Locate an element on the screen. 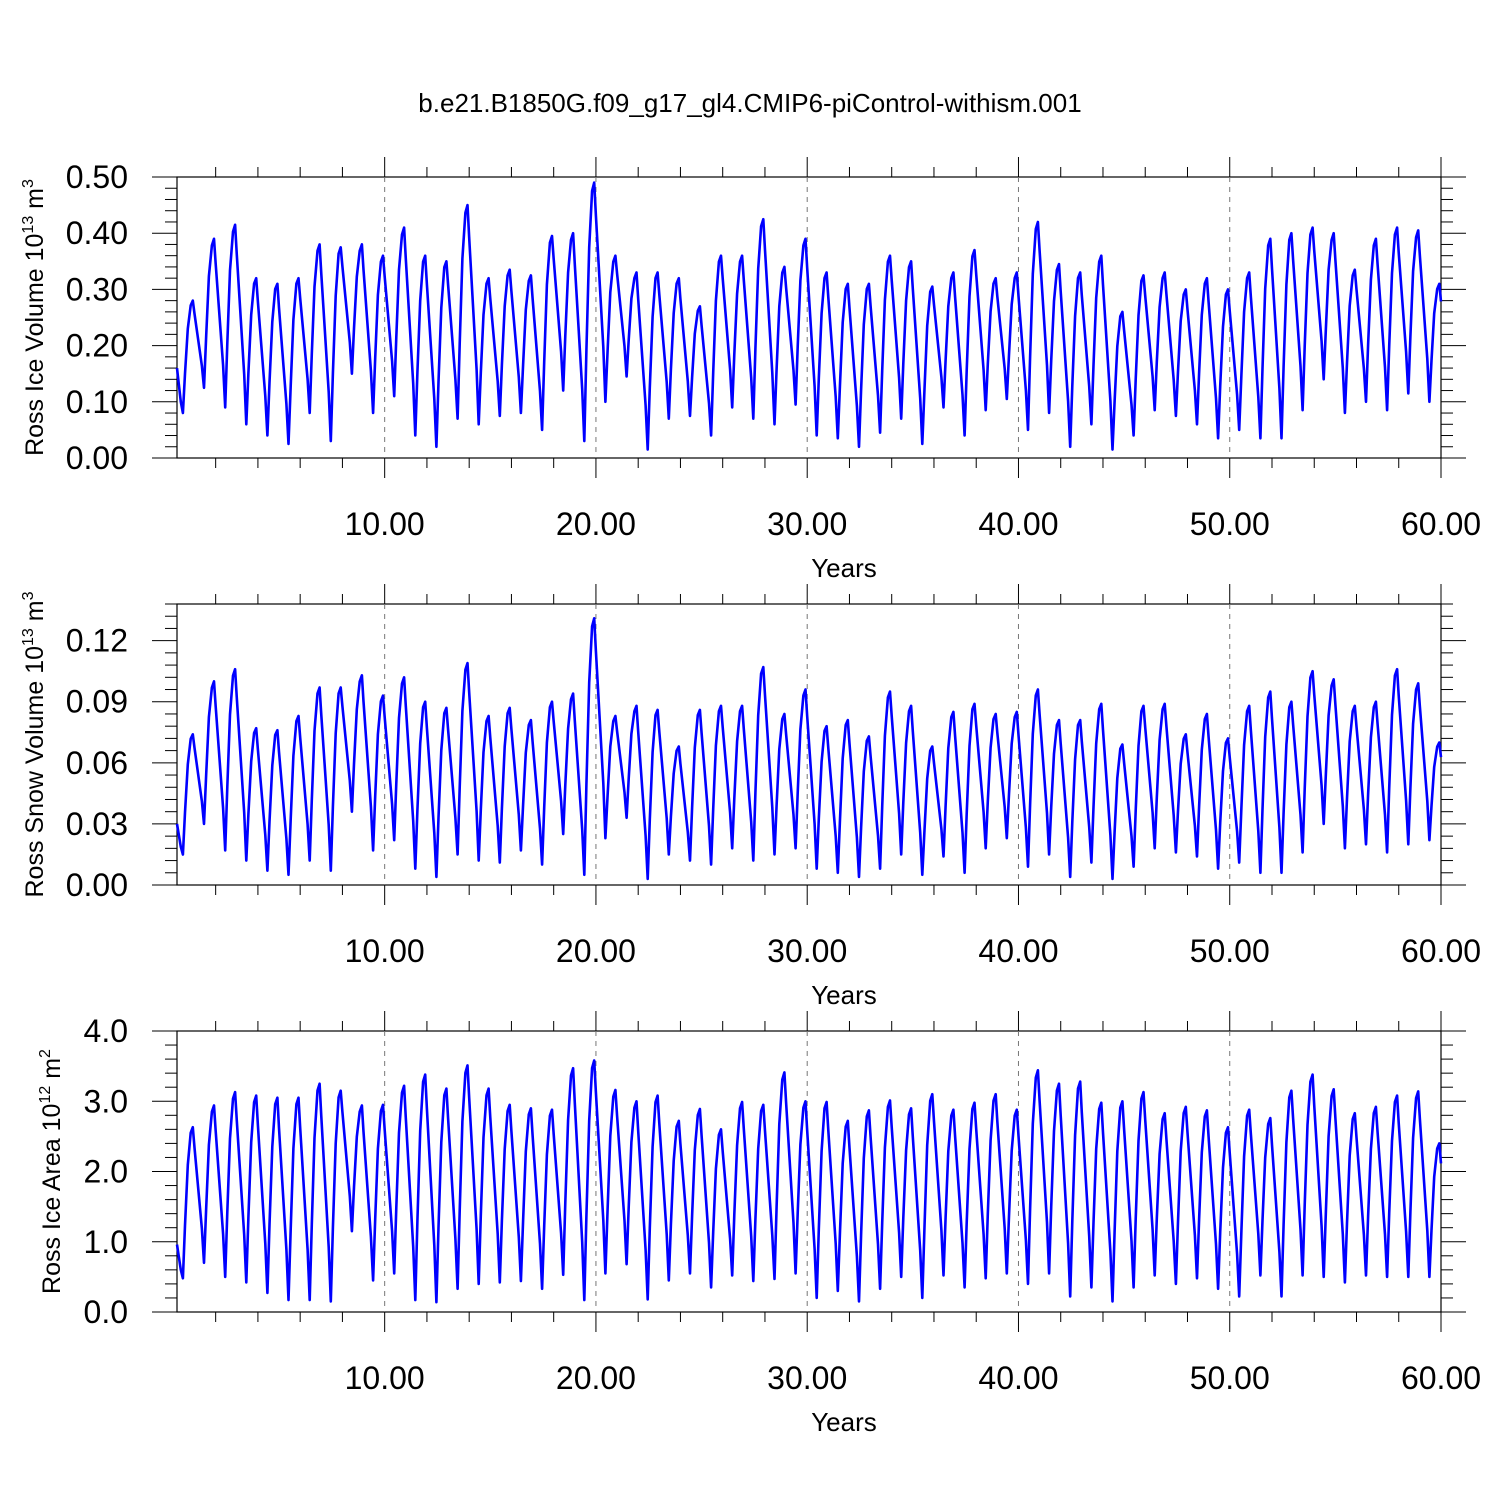  y-label-text: Ross Ice Volume 10 is located at coordinates (35, 345).